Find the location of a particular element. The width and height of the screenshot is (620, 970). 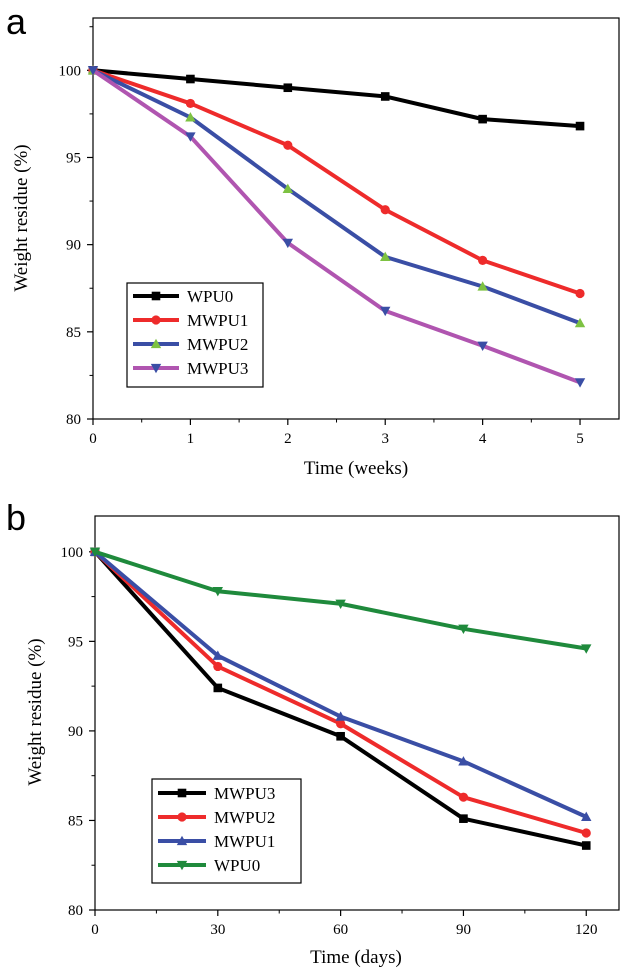

panel-label-a: a is located at coordinates (16, 21).